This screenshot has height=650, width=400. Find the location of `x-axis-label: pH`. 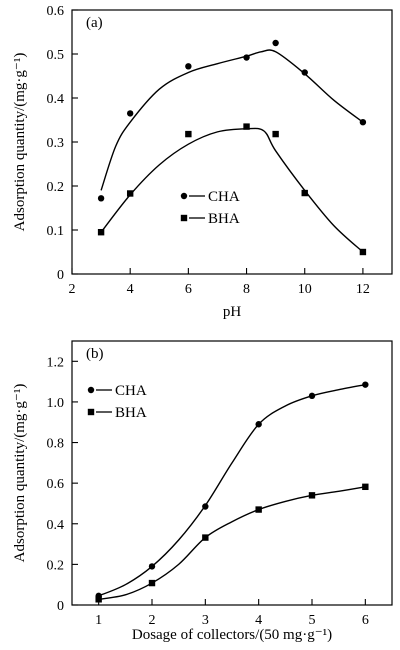

x-axis-label: pH is located at coordinates (232, 312).